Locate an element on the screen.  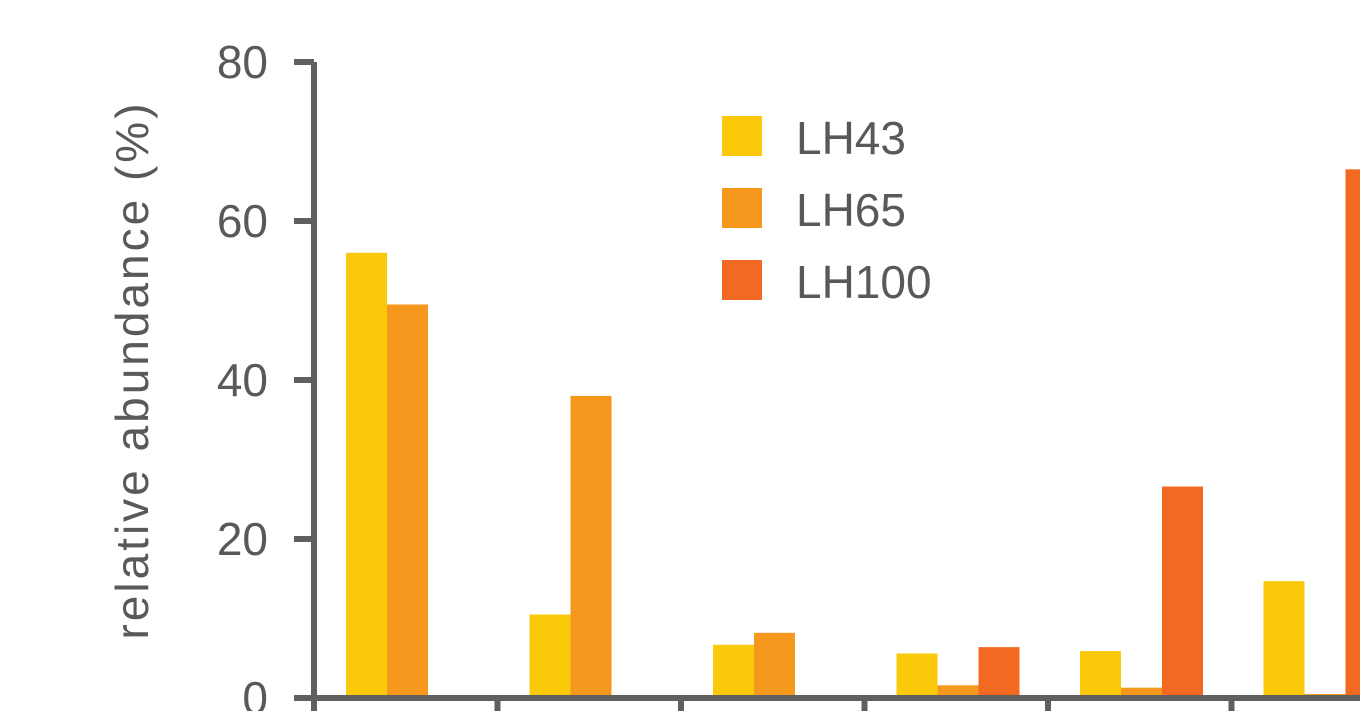
legend-label-lh43: LH43 is located at coordinates (851, 138).